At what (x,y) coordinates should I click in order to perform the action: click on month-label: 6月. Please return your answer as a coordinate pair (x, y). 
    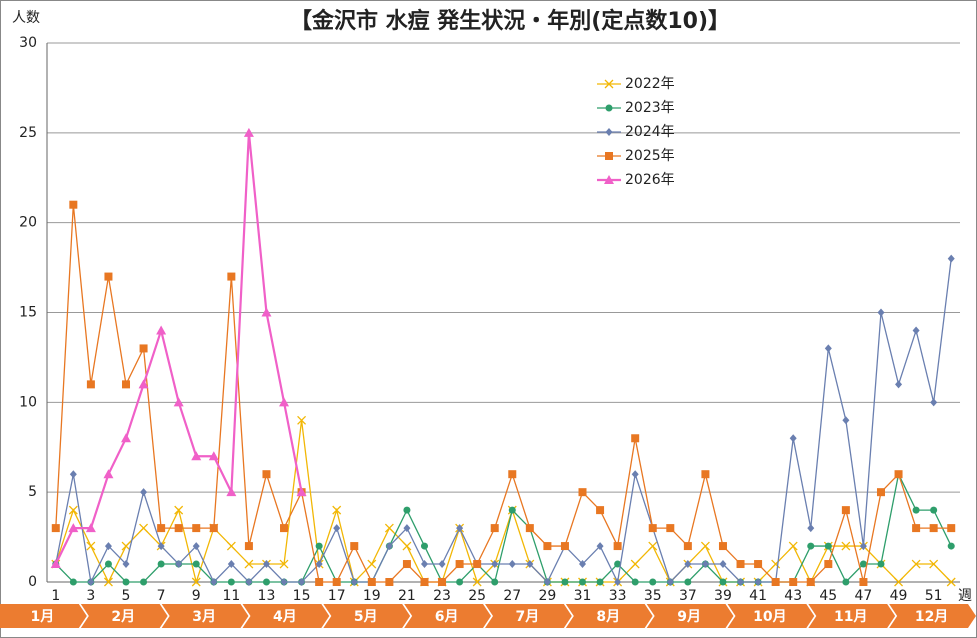
    Looking at the image, I should click on (447, 617).